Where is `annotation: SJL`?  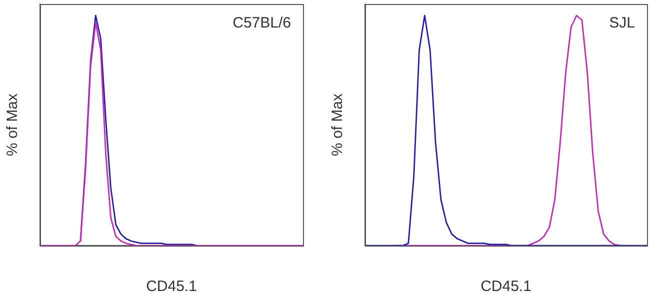
annotation: SJL is located at coordinates (622, 23).